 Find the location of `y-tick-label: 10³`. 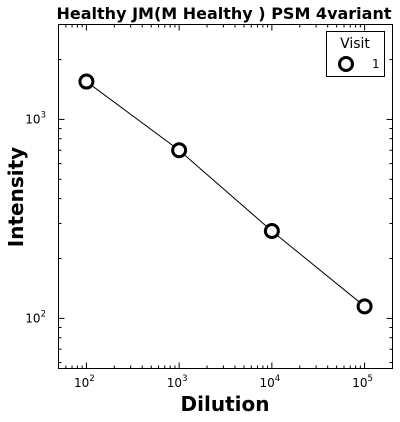

y-tick-label: 10³ is located at coordinates (35, 118).